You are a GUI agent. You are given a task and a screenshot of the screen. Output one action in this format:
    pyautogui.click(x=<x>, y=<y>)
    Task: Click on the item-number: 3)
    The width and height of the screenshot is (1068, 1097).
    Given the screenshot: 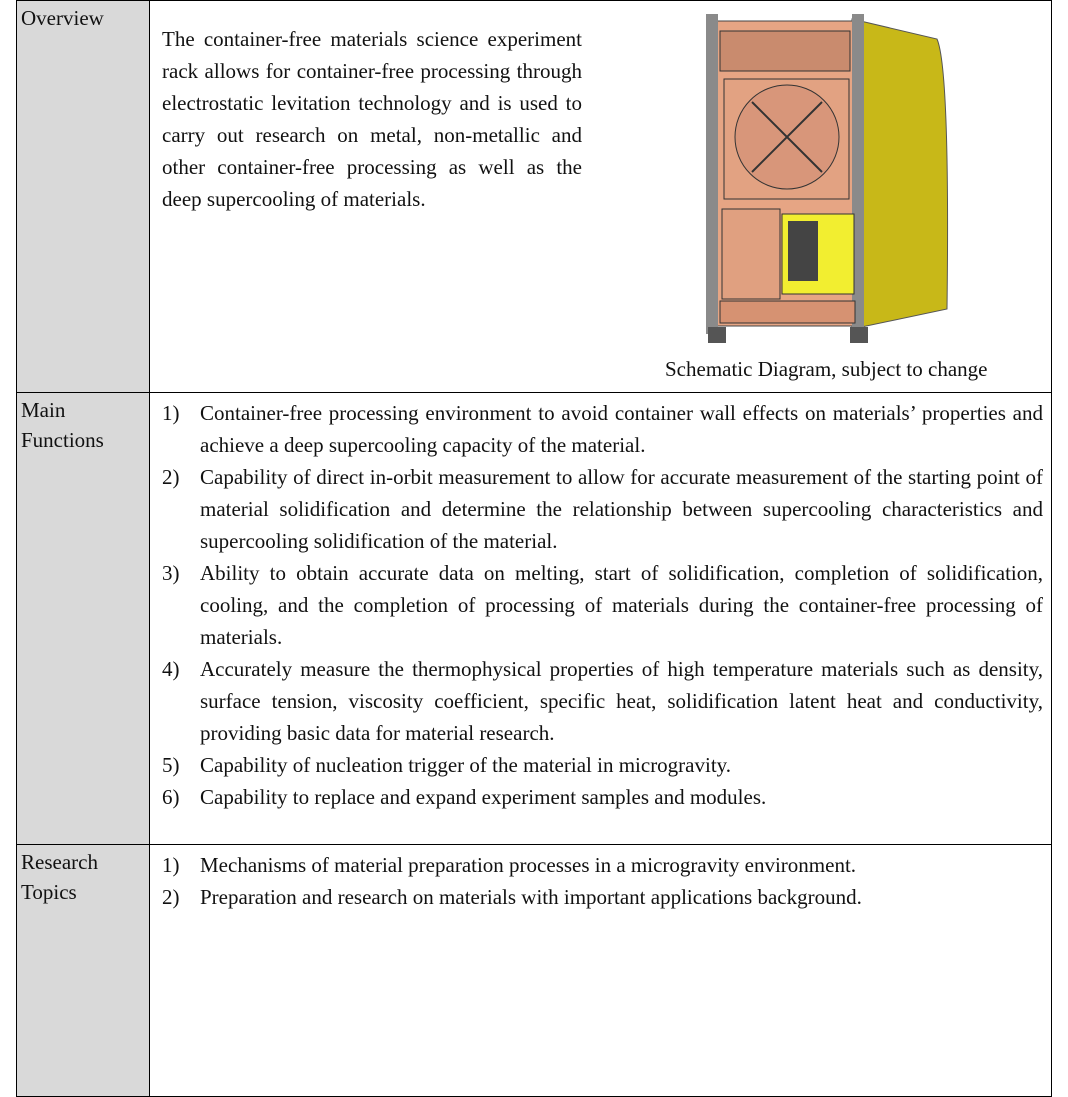 What is the action you would take?
    pyautogui.click(x=171, y=573)
    